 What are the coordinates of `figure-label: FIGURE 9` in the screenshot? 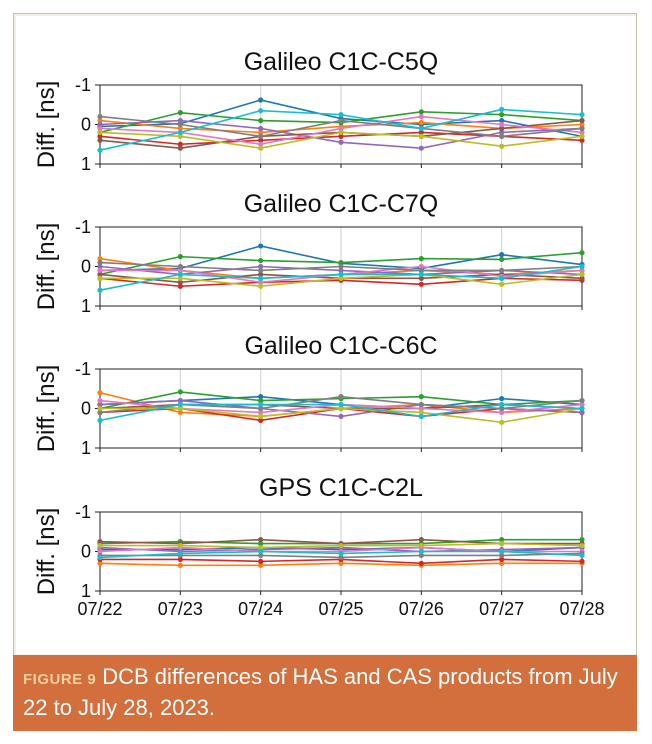 It's located at (60, 679).